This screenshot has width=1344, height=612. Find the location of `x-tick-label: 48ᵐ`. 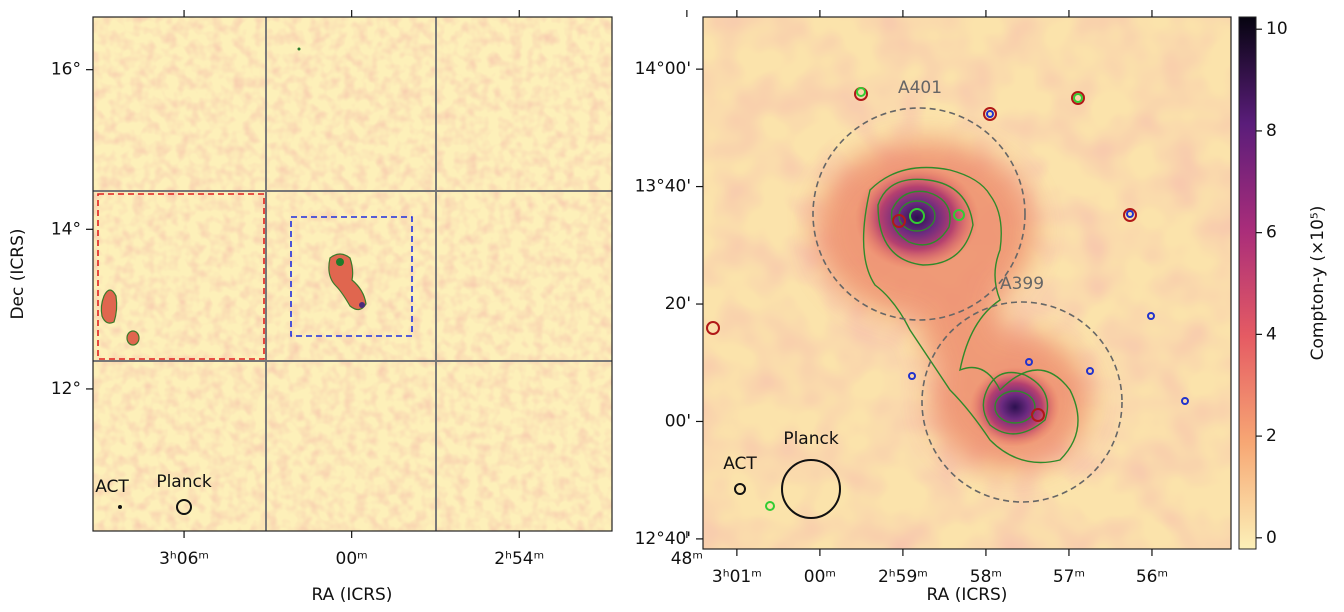

x-tick-label: 48ᵐ is located at coordinates (687, 559).